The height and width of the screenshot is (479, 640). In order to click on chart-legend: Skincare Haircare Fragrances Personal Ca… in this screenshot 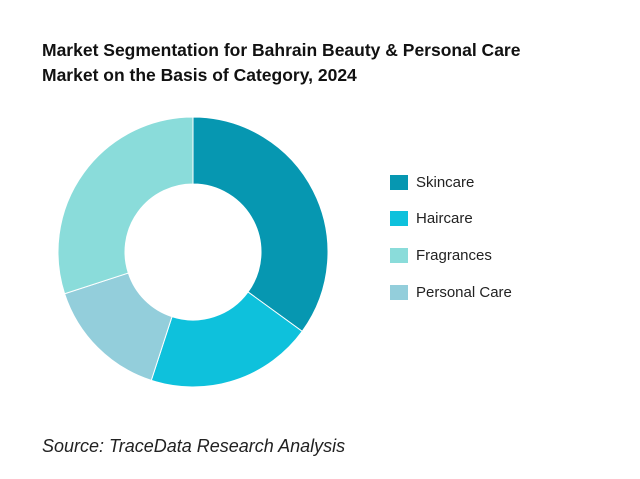, I will do `click(451, 246)`.